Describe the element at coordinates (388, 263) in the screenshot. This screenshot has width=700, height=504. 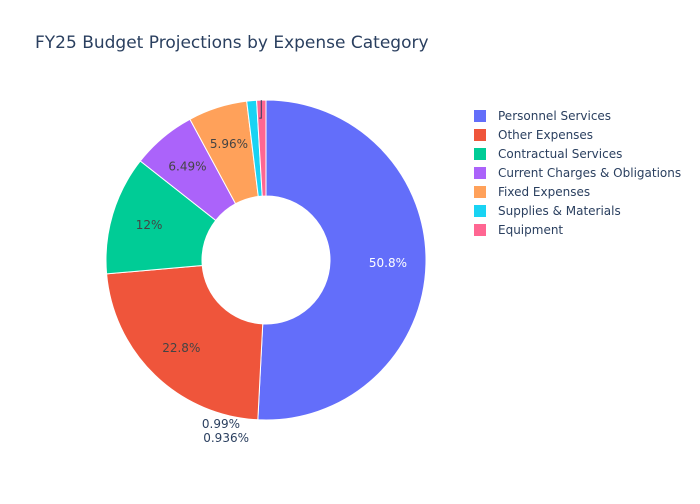
I see `slice-label-personnel-services: 50.8%` at that location.